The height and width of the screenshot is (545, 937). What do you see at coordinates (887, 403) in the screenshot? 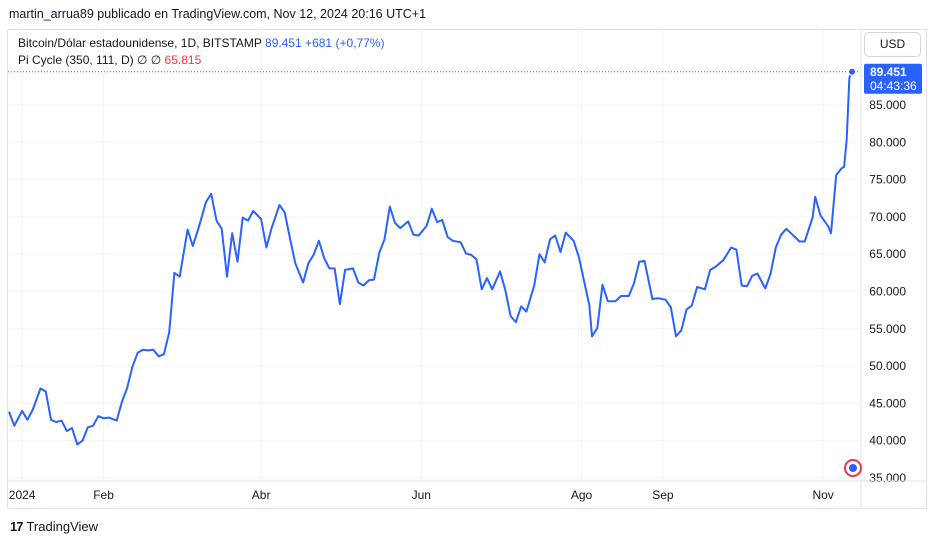
I see `y-tick-label: 45.000` at bounding box center [887, 403].